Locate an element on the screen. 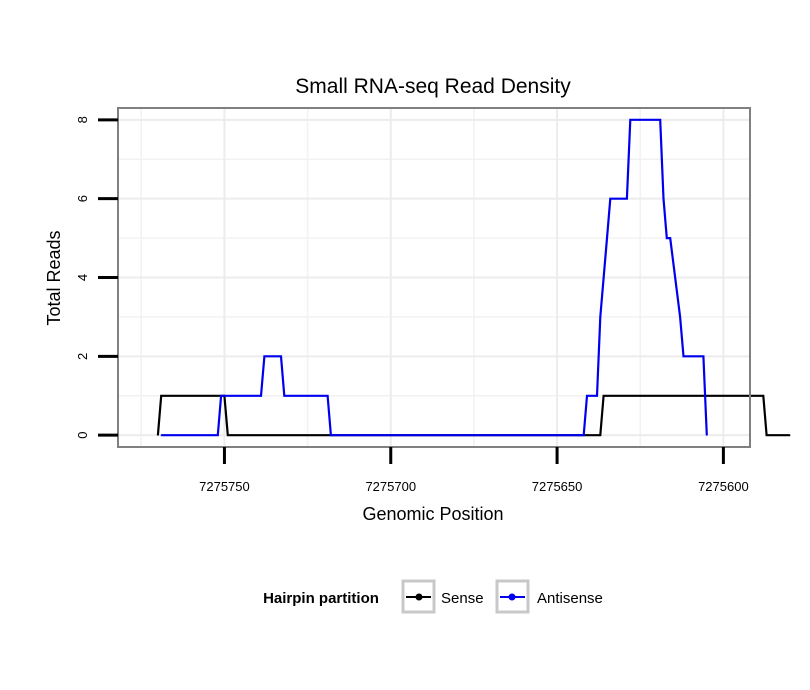 Image resolution: width=810 pixels, height=690 pixels. y-tick-label: 4 is located at coordinates (82, 277).